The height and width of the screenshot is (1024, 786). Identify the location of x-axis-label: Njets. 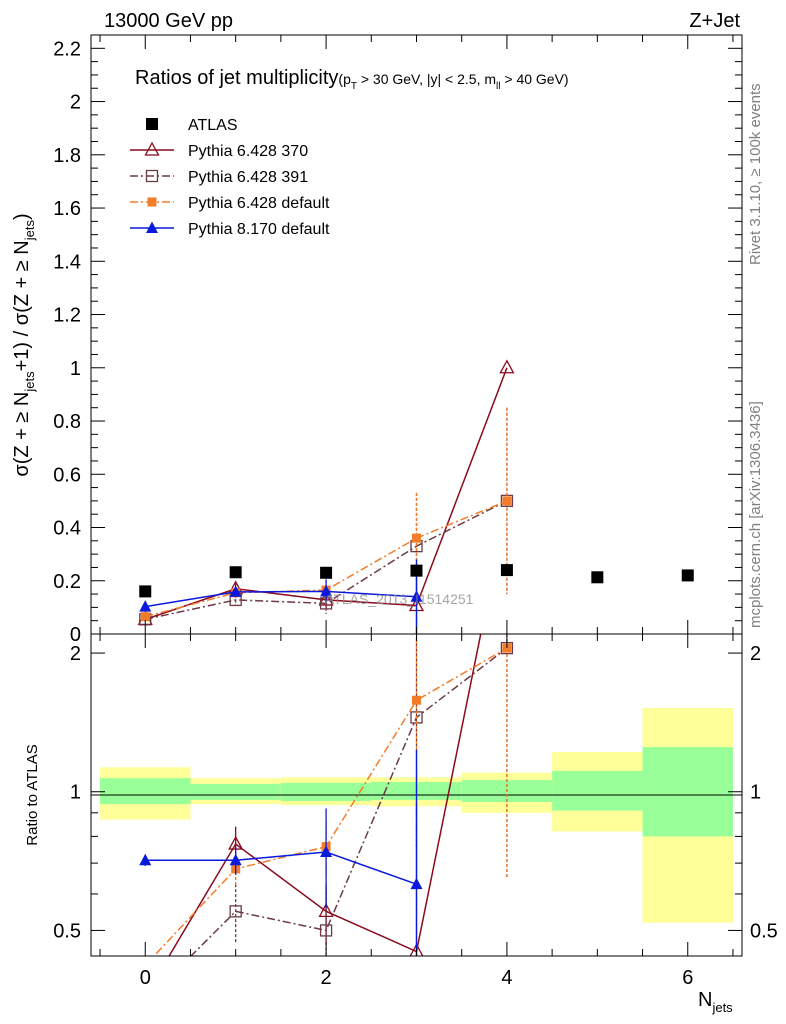
(715, 1002).